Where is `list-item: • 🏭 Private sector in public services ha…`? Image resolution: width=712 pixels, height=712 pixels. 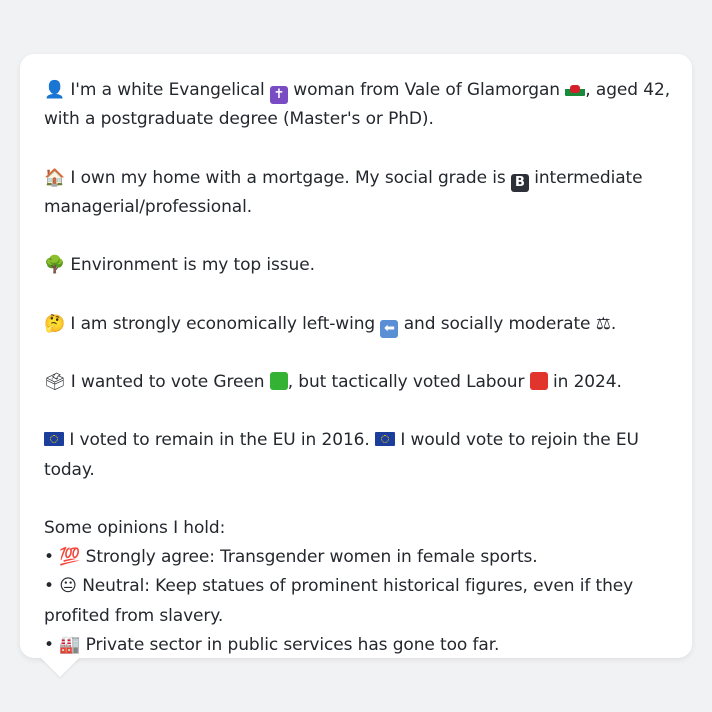 list-item: • 🏭 Private sector in public services ha… is located at coordinates (359, 645).